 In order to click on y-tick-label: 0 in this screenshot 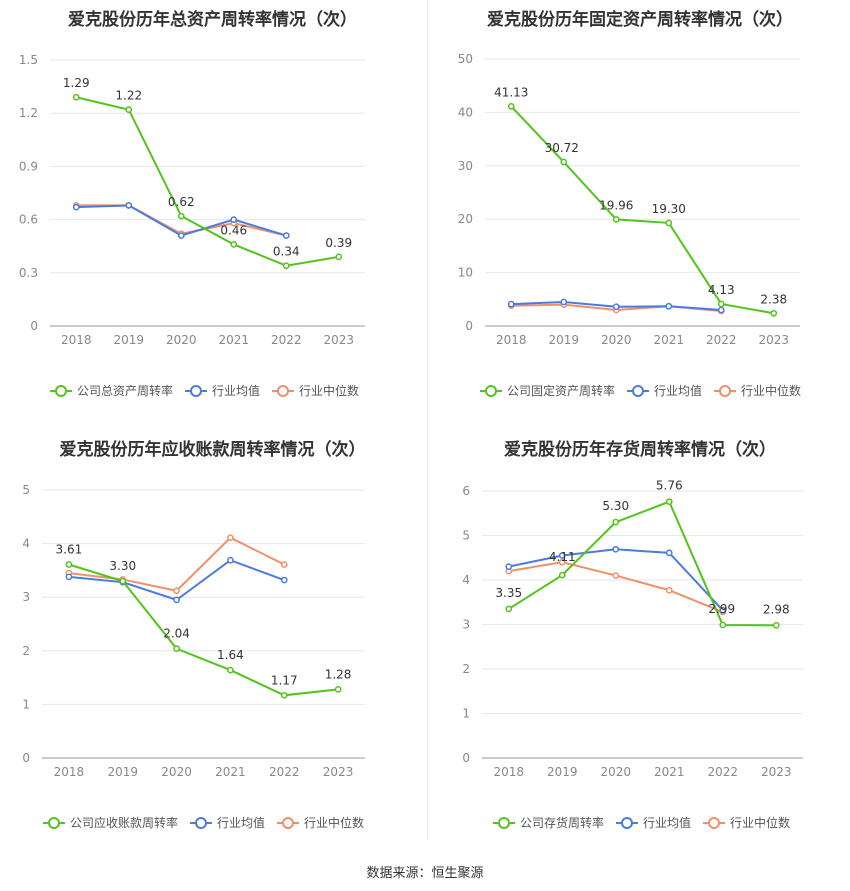, I will do `click(469, 326)`.